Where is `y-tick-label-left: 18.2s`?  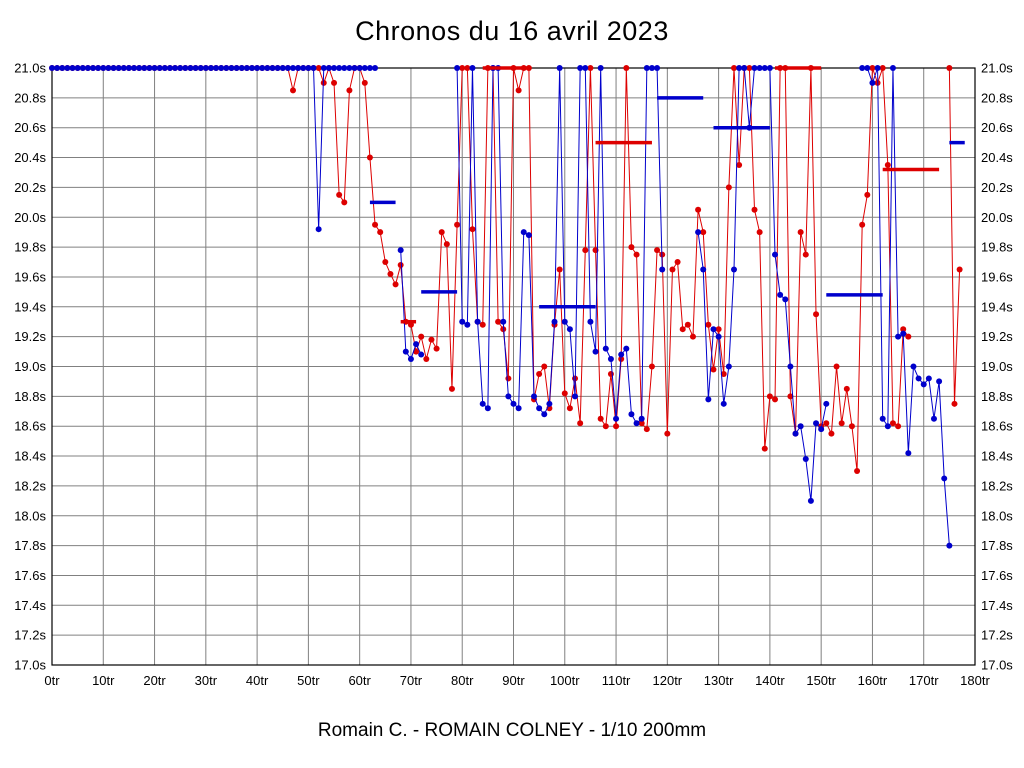 y-tick-label-left: 18.2s is located at coordinates (30, 485).